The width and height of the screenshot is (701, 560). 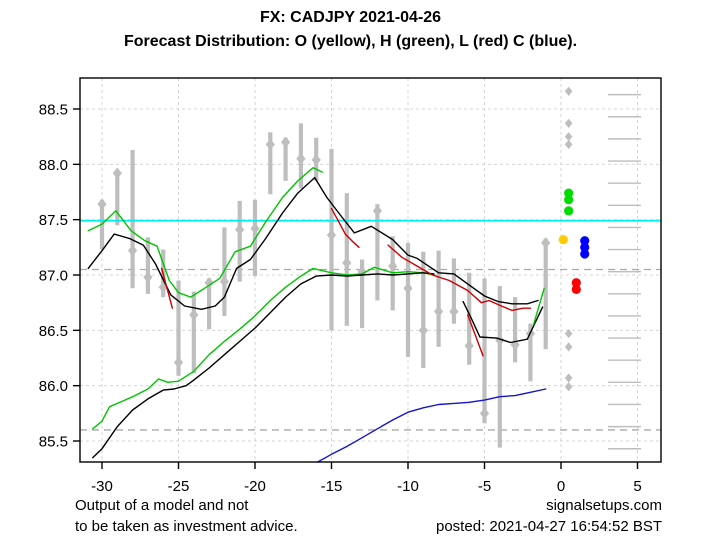 What do you see at coordinates (53, 442) in the screenshot?
I see `y-axis-label: 85.5` at bounding box center [53, 442].